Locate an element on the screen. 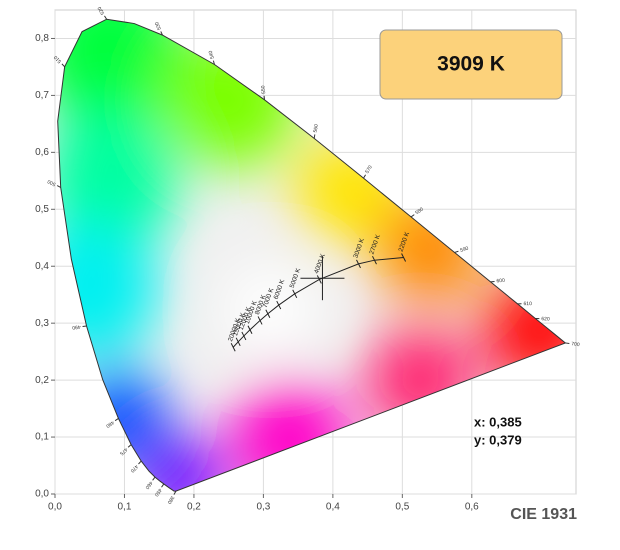 The width and height of the screenshot is (620, 550). planckian-locus is located at coordinates (318, 302).